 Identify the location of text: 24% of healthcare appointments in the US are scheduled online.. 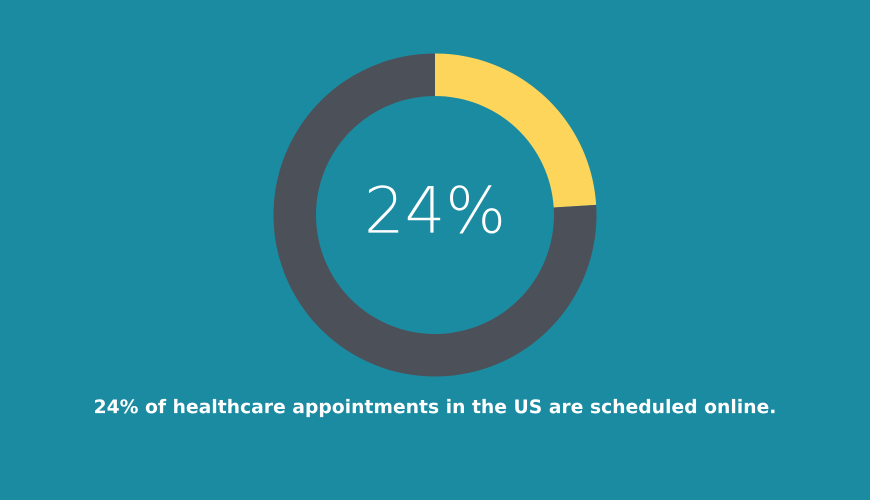
(434, 408).